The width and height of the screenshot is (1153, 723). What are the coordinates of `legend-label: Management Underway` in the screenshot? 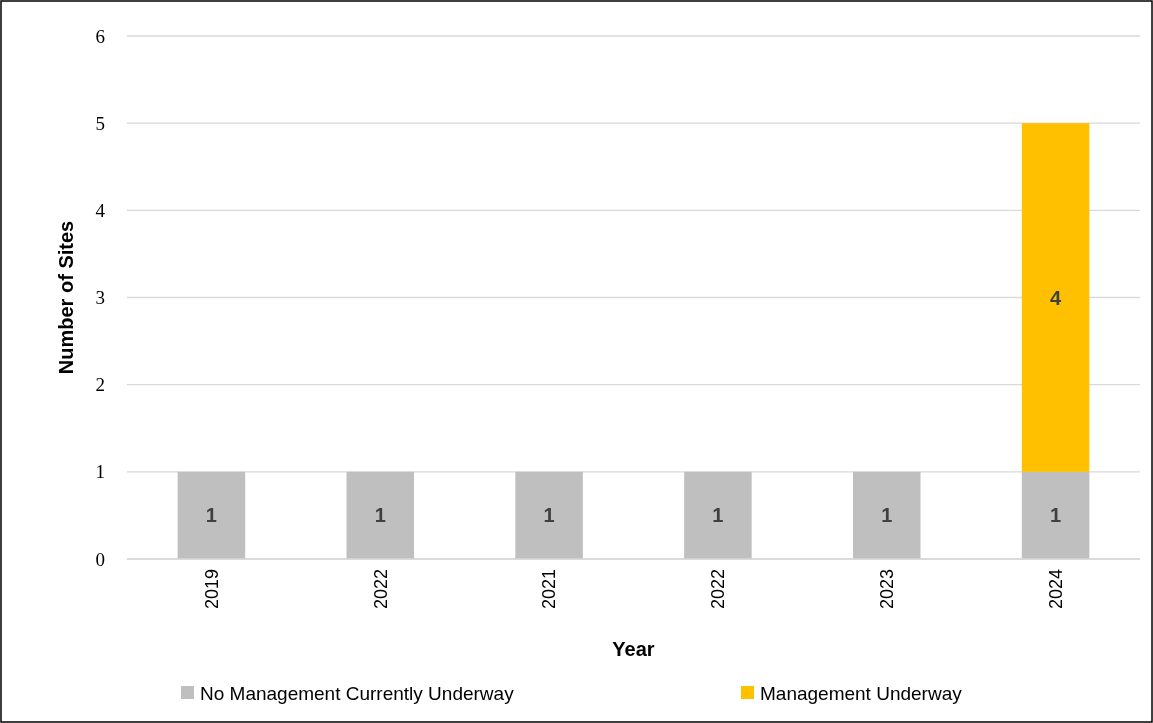 It's located at (861, 693).